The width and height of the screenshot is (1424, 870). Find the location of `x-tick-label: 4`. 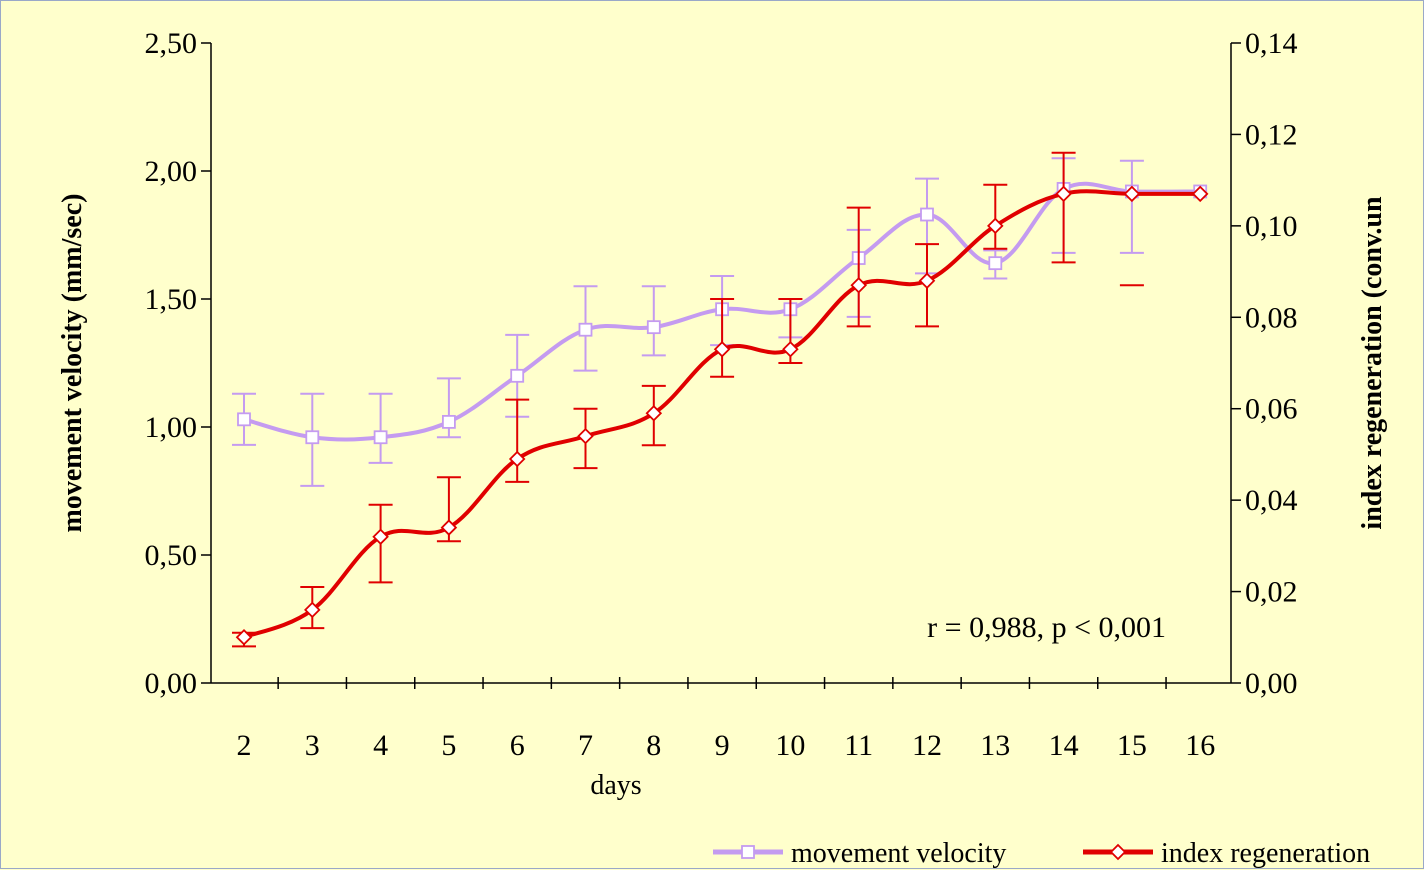

x-tick-label: 4 is located at coordinates (380, 745).